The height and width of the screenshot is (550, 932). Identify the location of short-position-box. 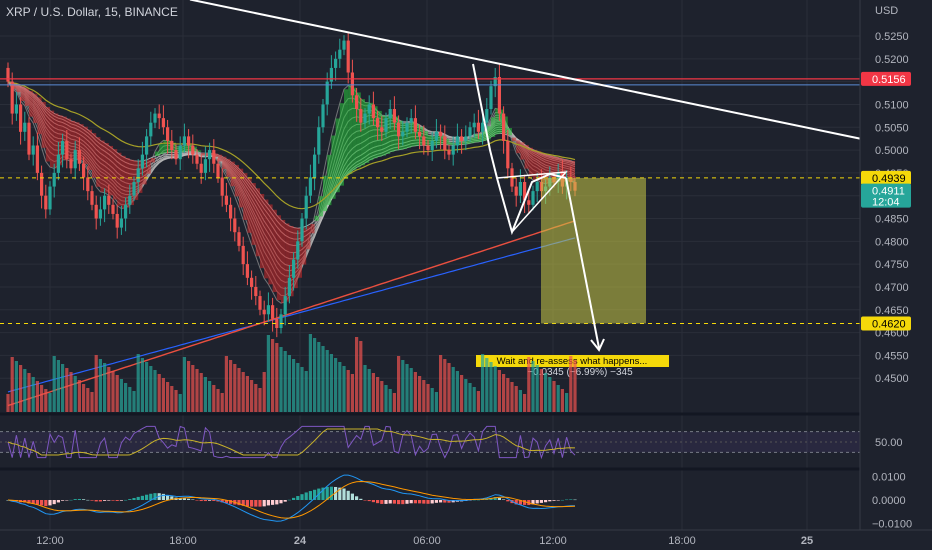
(593, 250).